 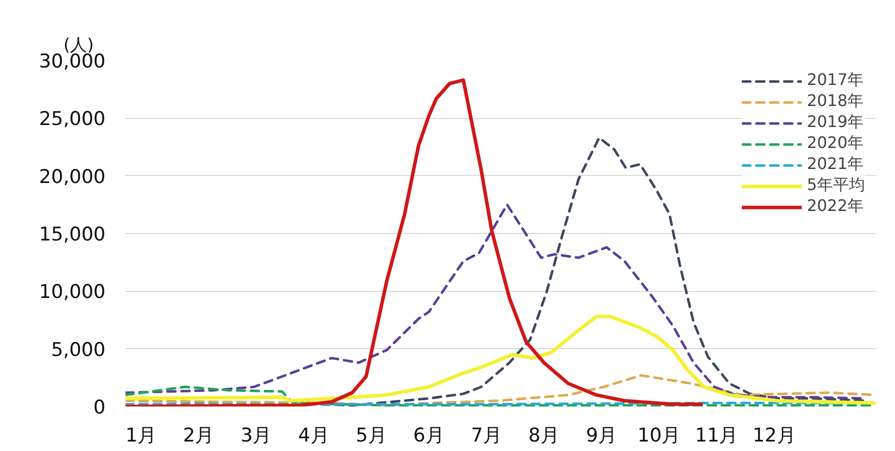 I want to click on y-tick-label: 10,000, so click(x=72, y=292).